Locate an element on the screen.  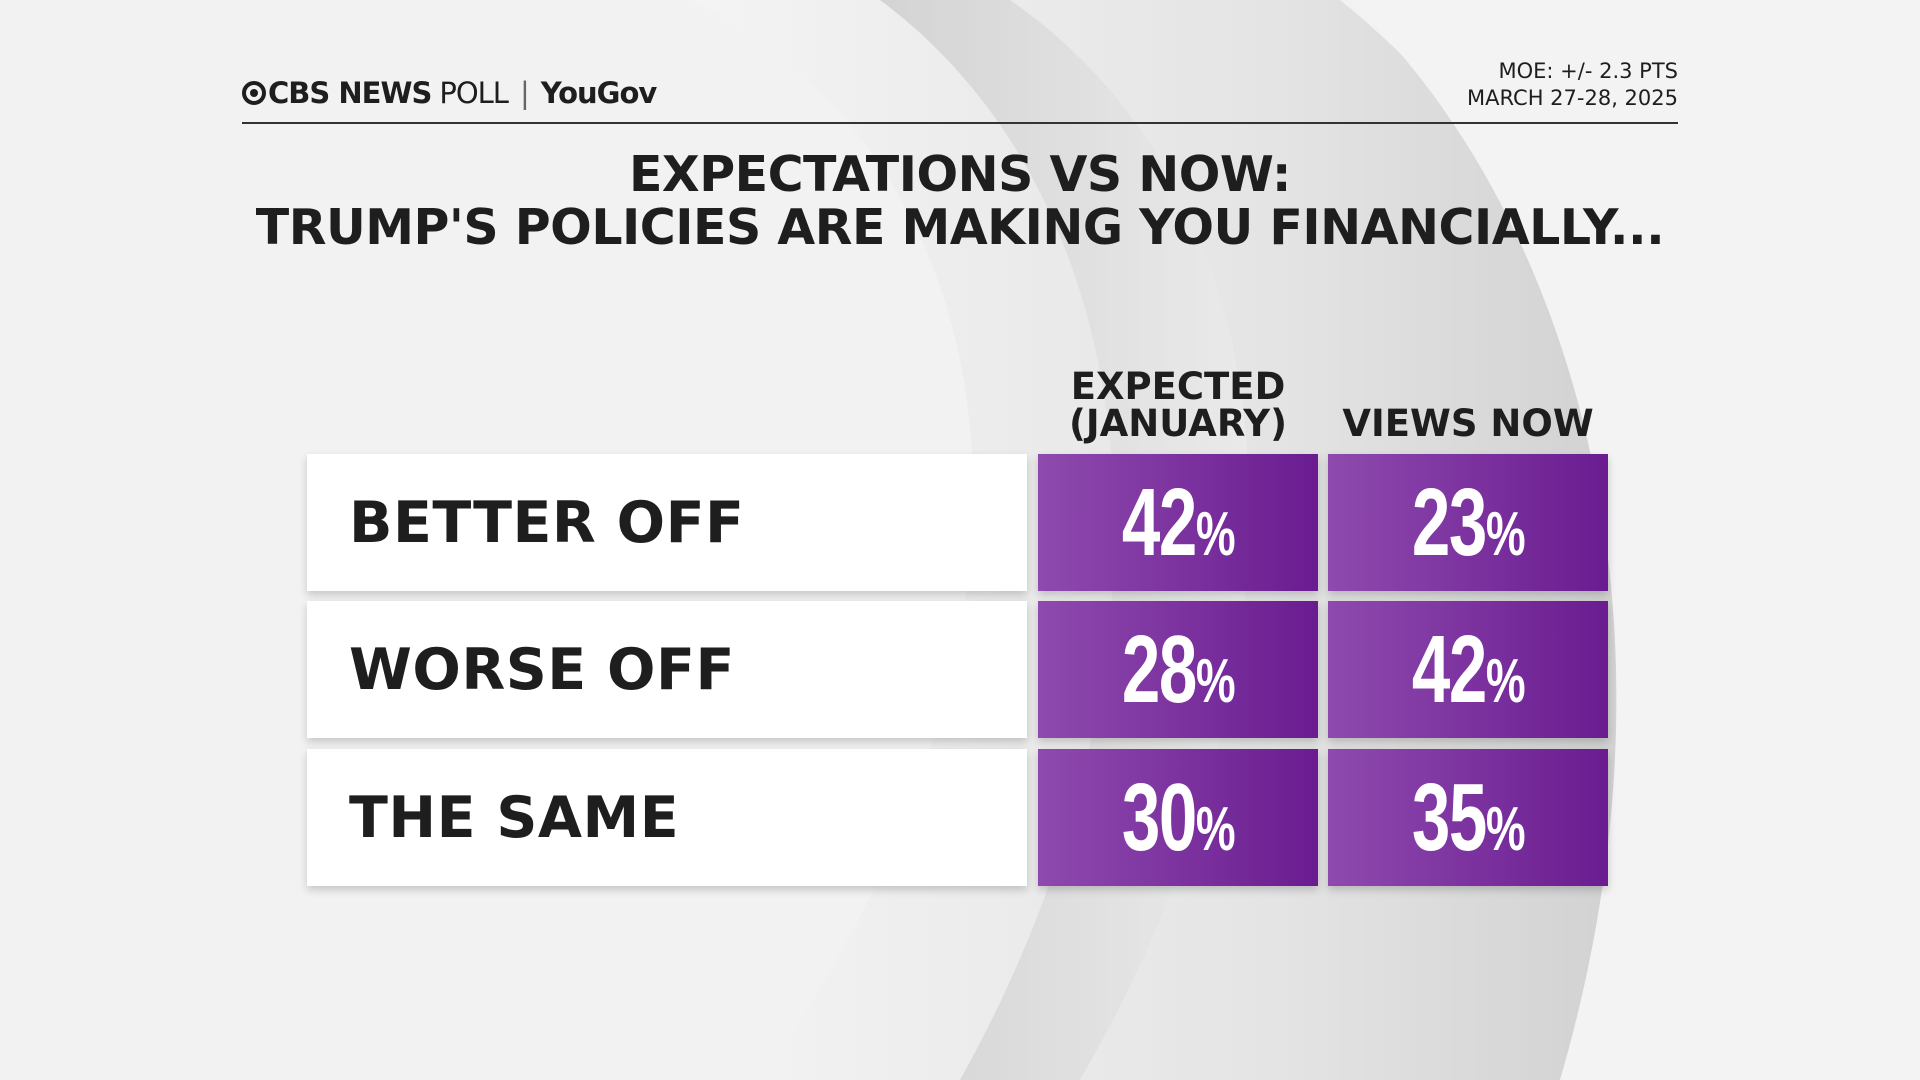
value-text: 23% is located at coordinates (1468, 523).